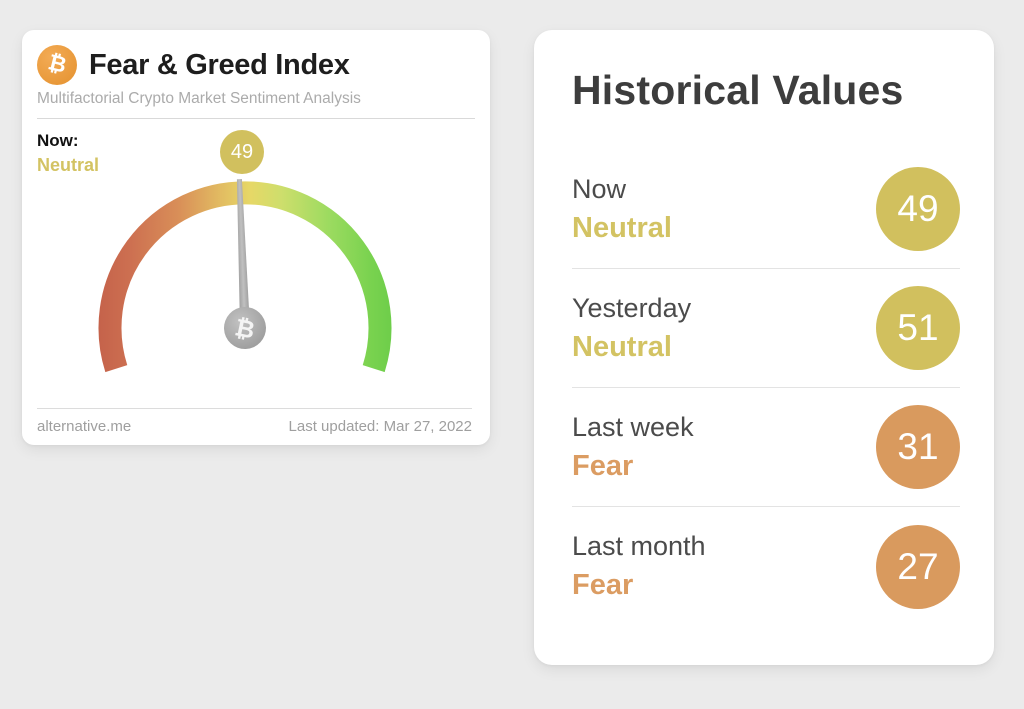  Describe the element at coordinates (380, 426) in the screenshot. I see `last-updated-text: Last updated: Mar 27, 2022` at that location.